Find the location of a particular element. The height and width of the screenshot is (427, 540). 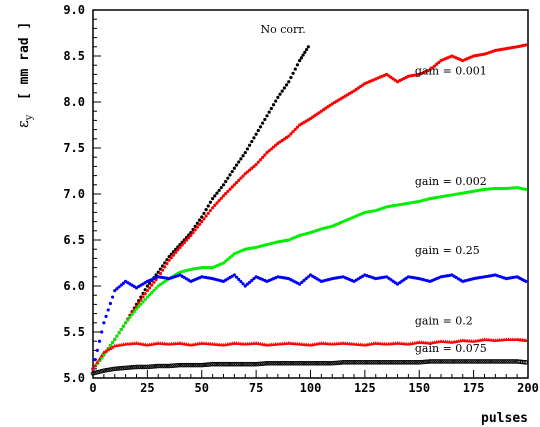

y-tick-label: 7.5 is located at coordinates (74, 148).